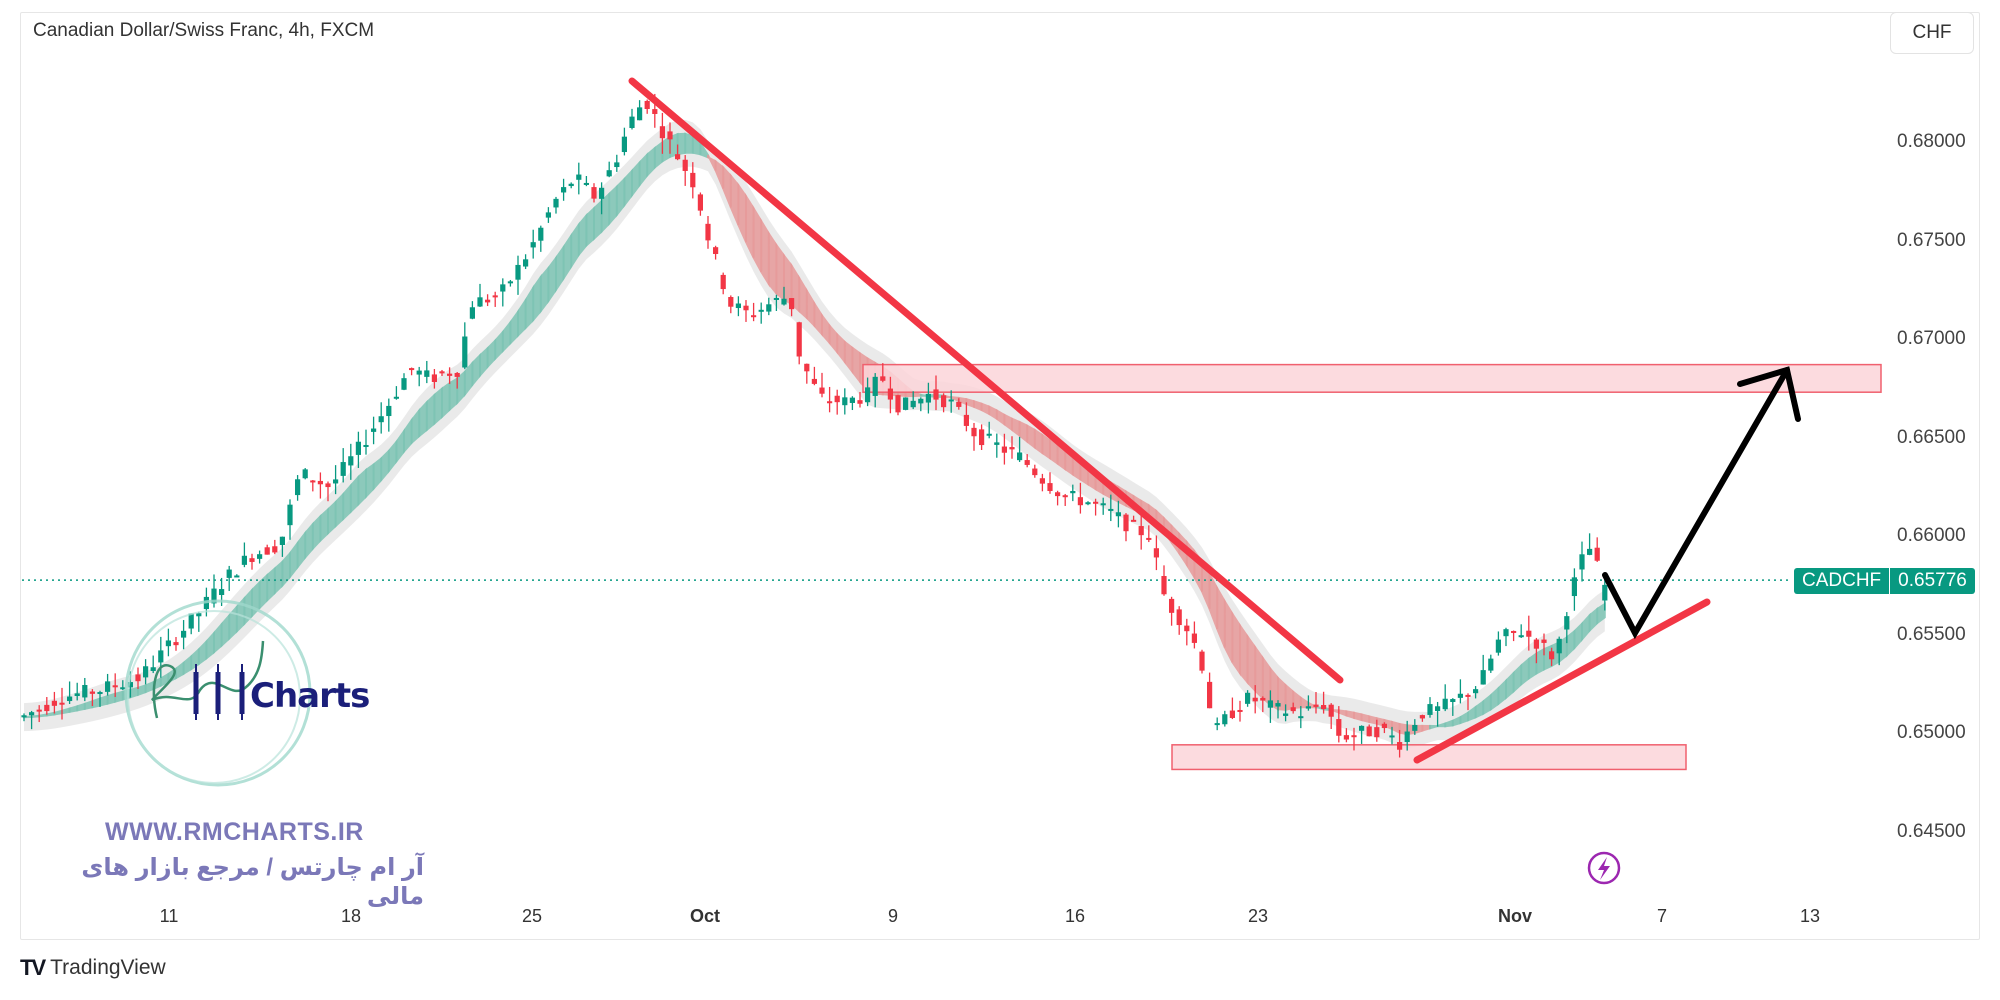 This screenshot has width=2000, height=1000. What do you see at coordinates (310, 696) in the screenshot?
I see `watermark-brand: Charts` at bounding box center [310, 696].